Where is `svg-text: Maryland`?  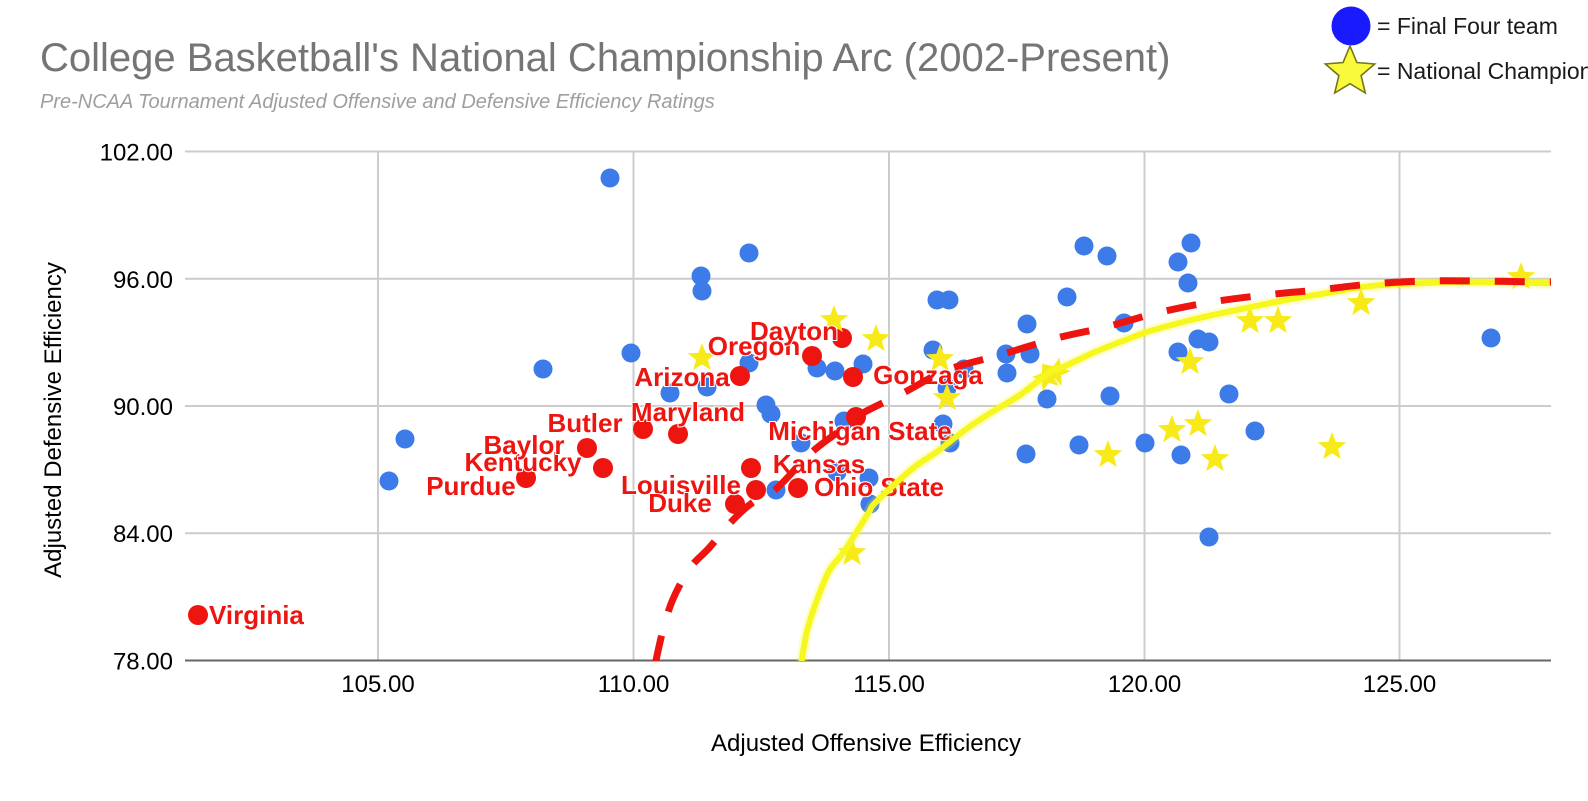 svg-text: Maryland is located at coordinates (688, 412).